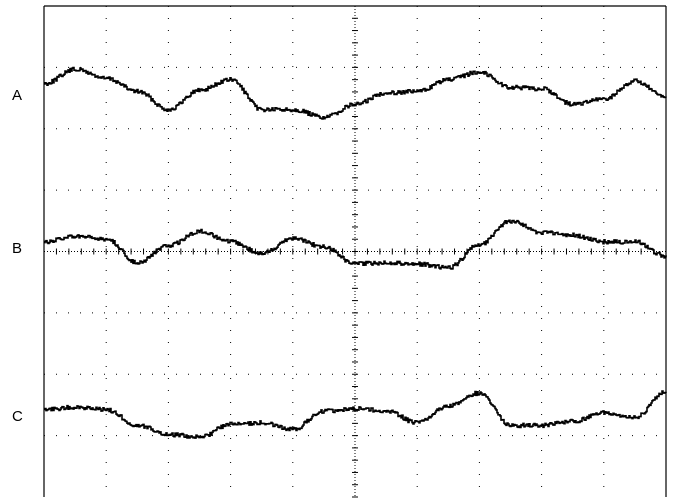  What do you see at coordinates (355, 244) in the screenshot?
I see `trace-b` at bounding box center [355, 244].